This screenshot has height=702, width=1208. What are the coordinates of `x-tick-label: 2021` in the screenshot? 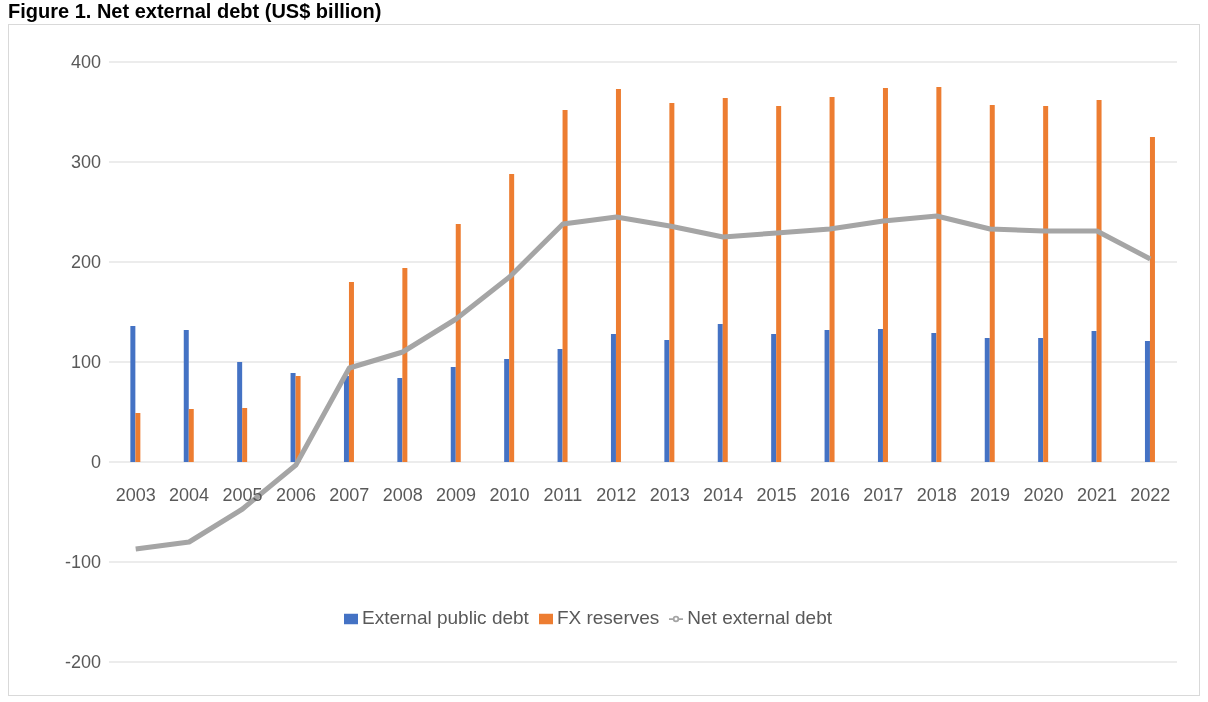 It's located at (1096, 495).